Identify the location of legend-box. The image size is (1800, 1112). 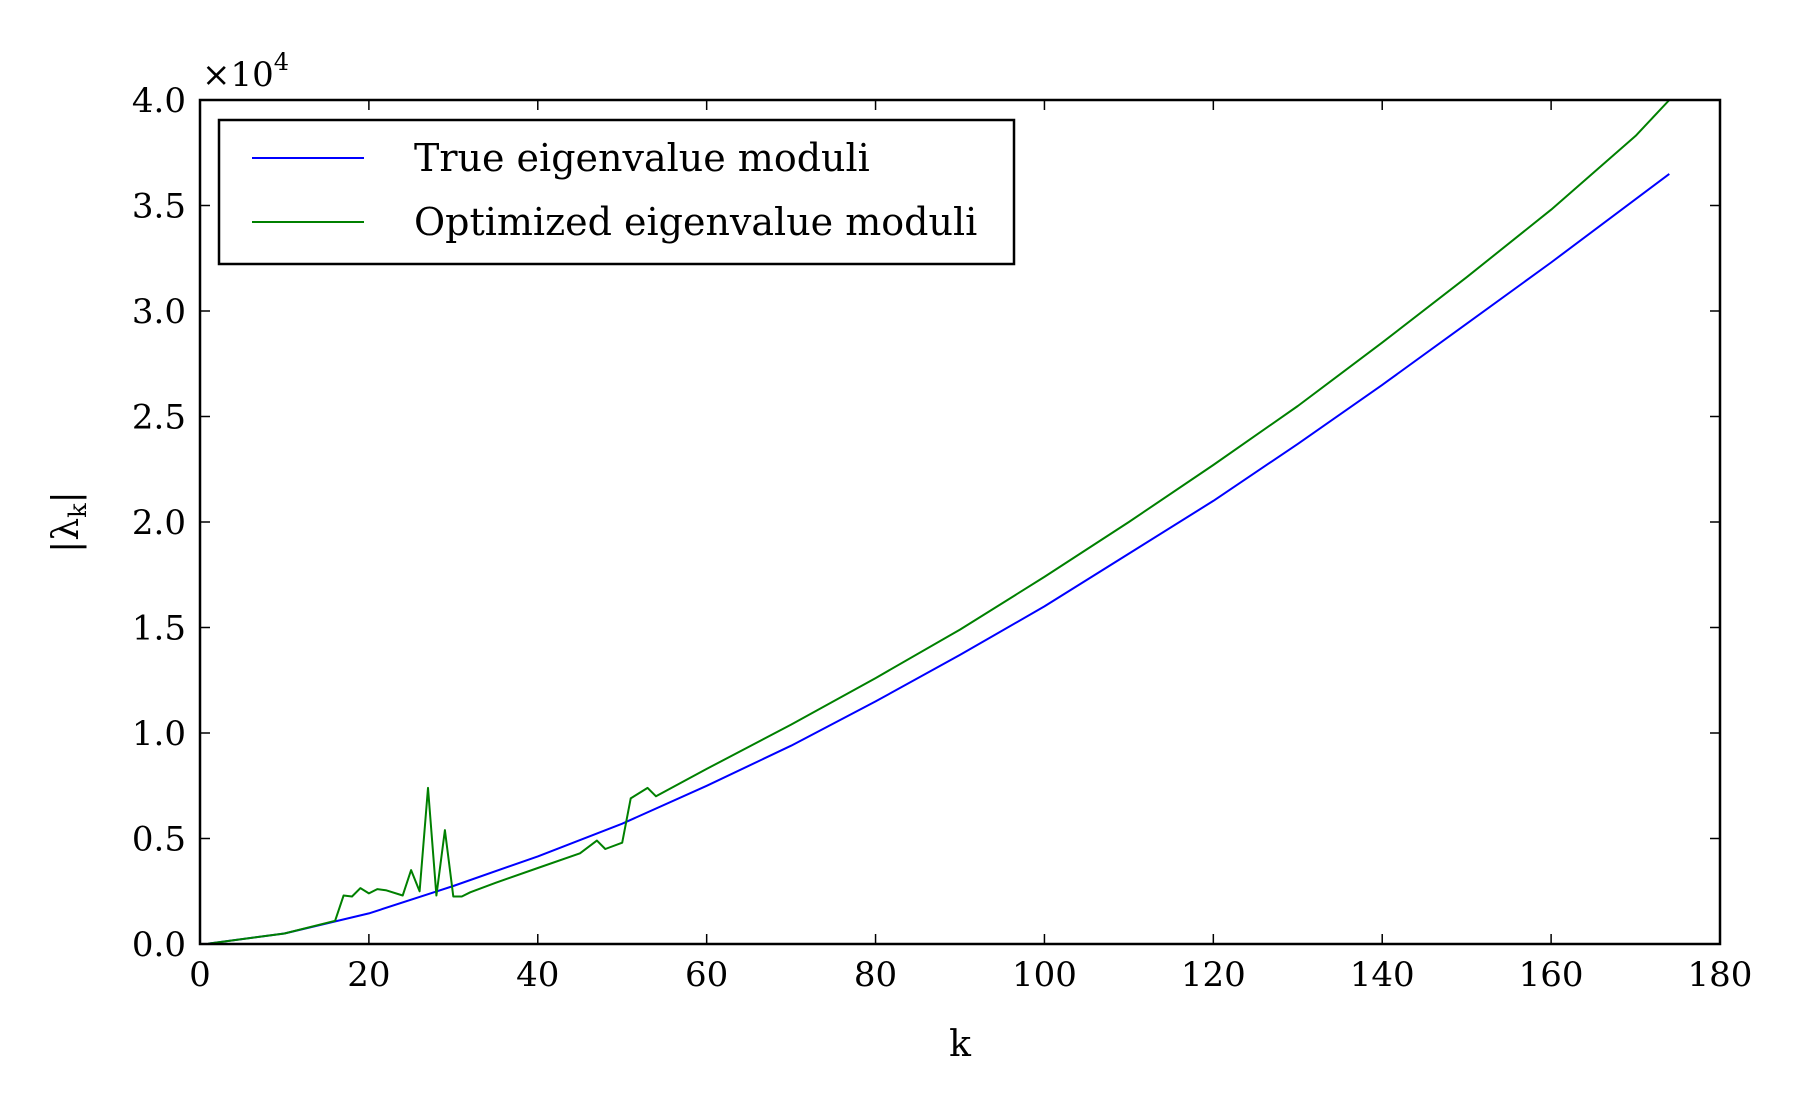
(616, 192).